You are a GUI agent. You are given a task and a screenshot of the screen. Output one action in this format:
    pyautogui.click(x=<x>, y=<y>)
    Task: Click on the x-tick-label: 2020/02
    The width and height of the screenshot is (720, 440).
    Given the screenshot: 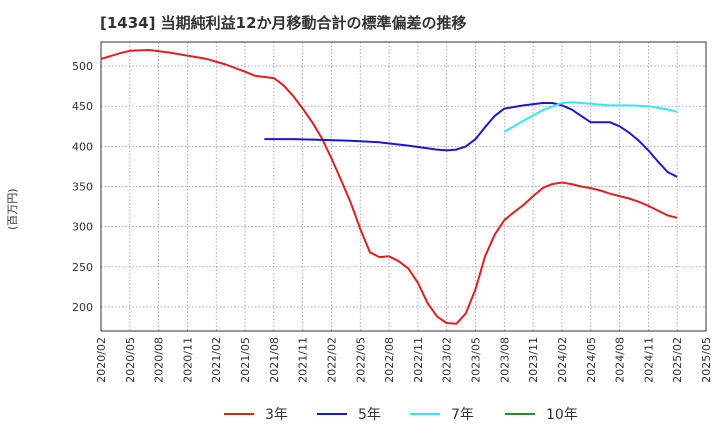 What is the action you would take?
    pyautogui.click(x=101, y=360)
    